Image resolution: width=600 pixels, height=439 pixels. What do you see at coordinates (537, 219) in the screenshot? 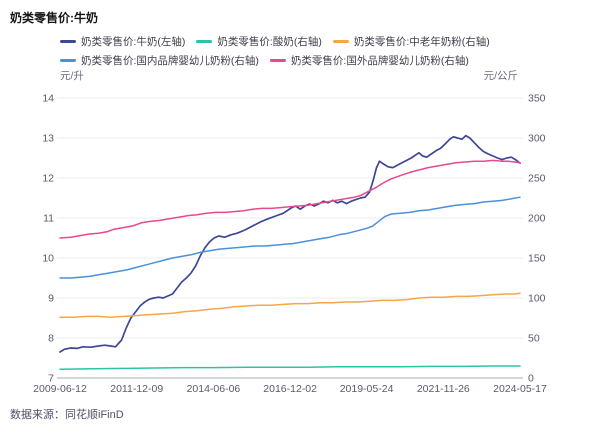
I see `right-axis-tick-label: 200` at bounding box center [537, 219].